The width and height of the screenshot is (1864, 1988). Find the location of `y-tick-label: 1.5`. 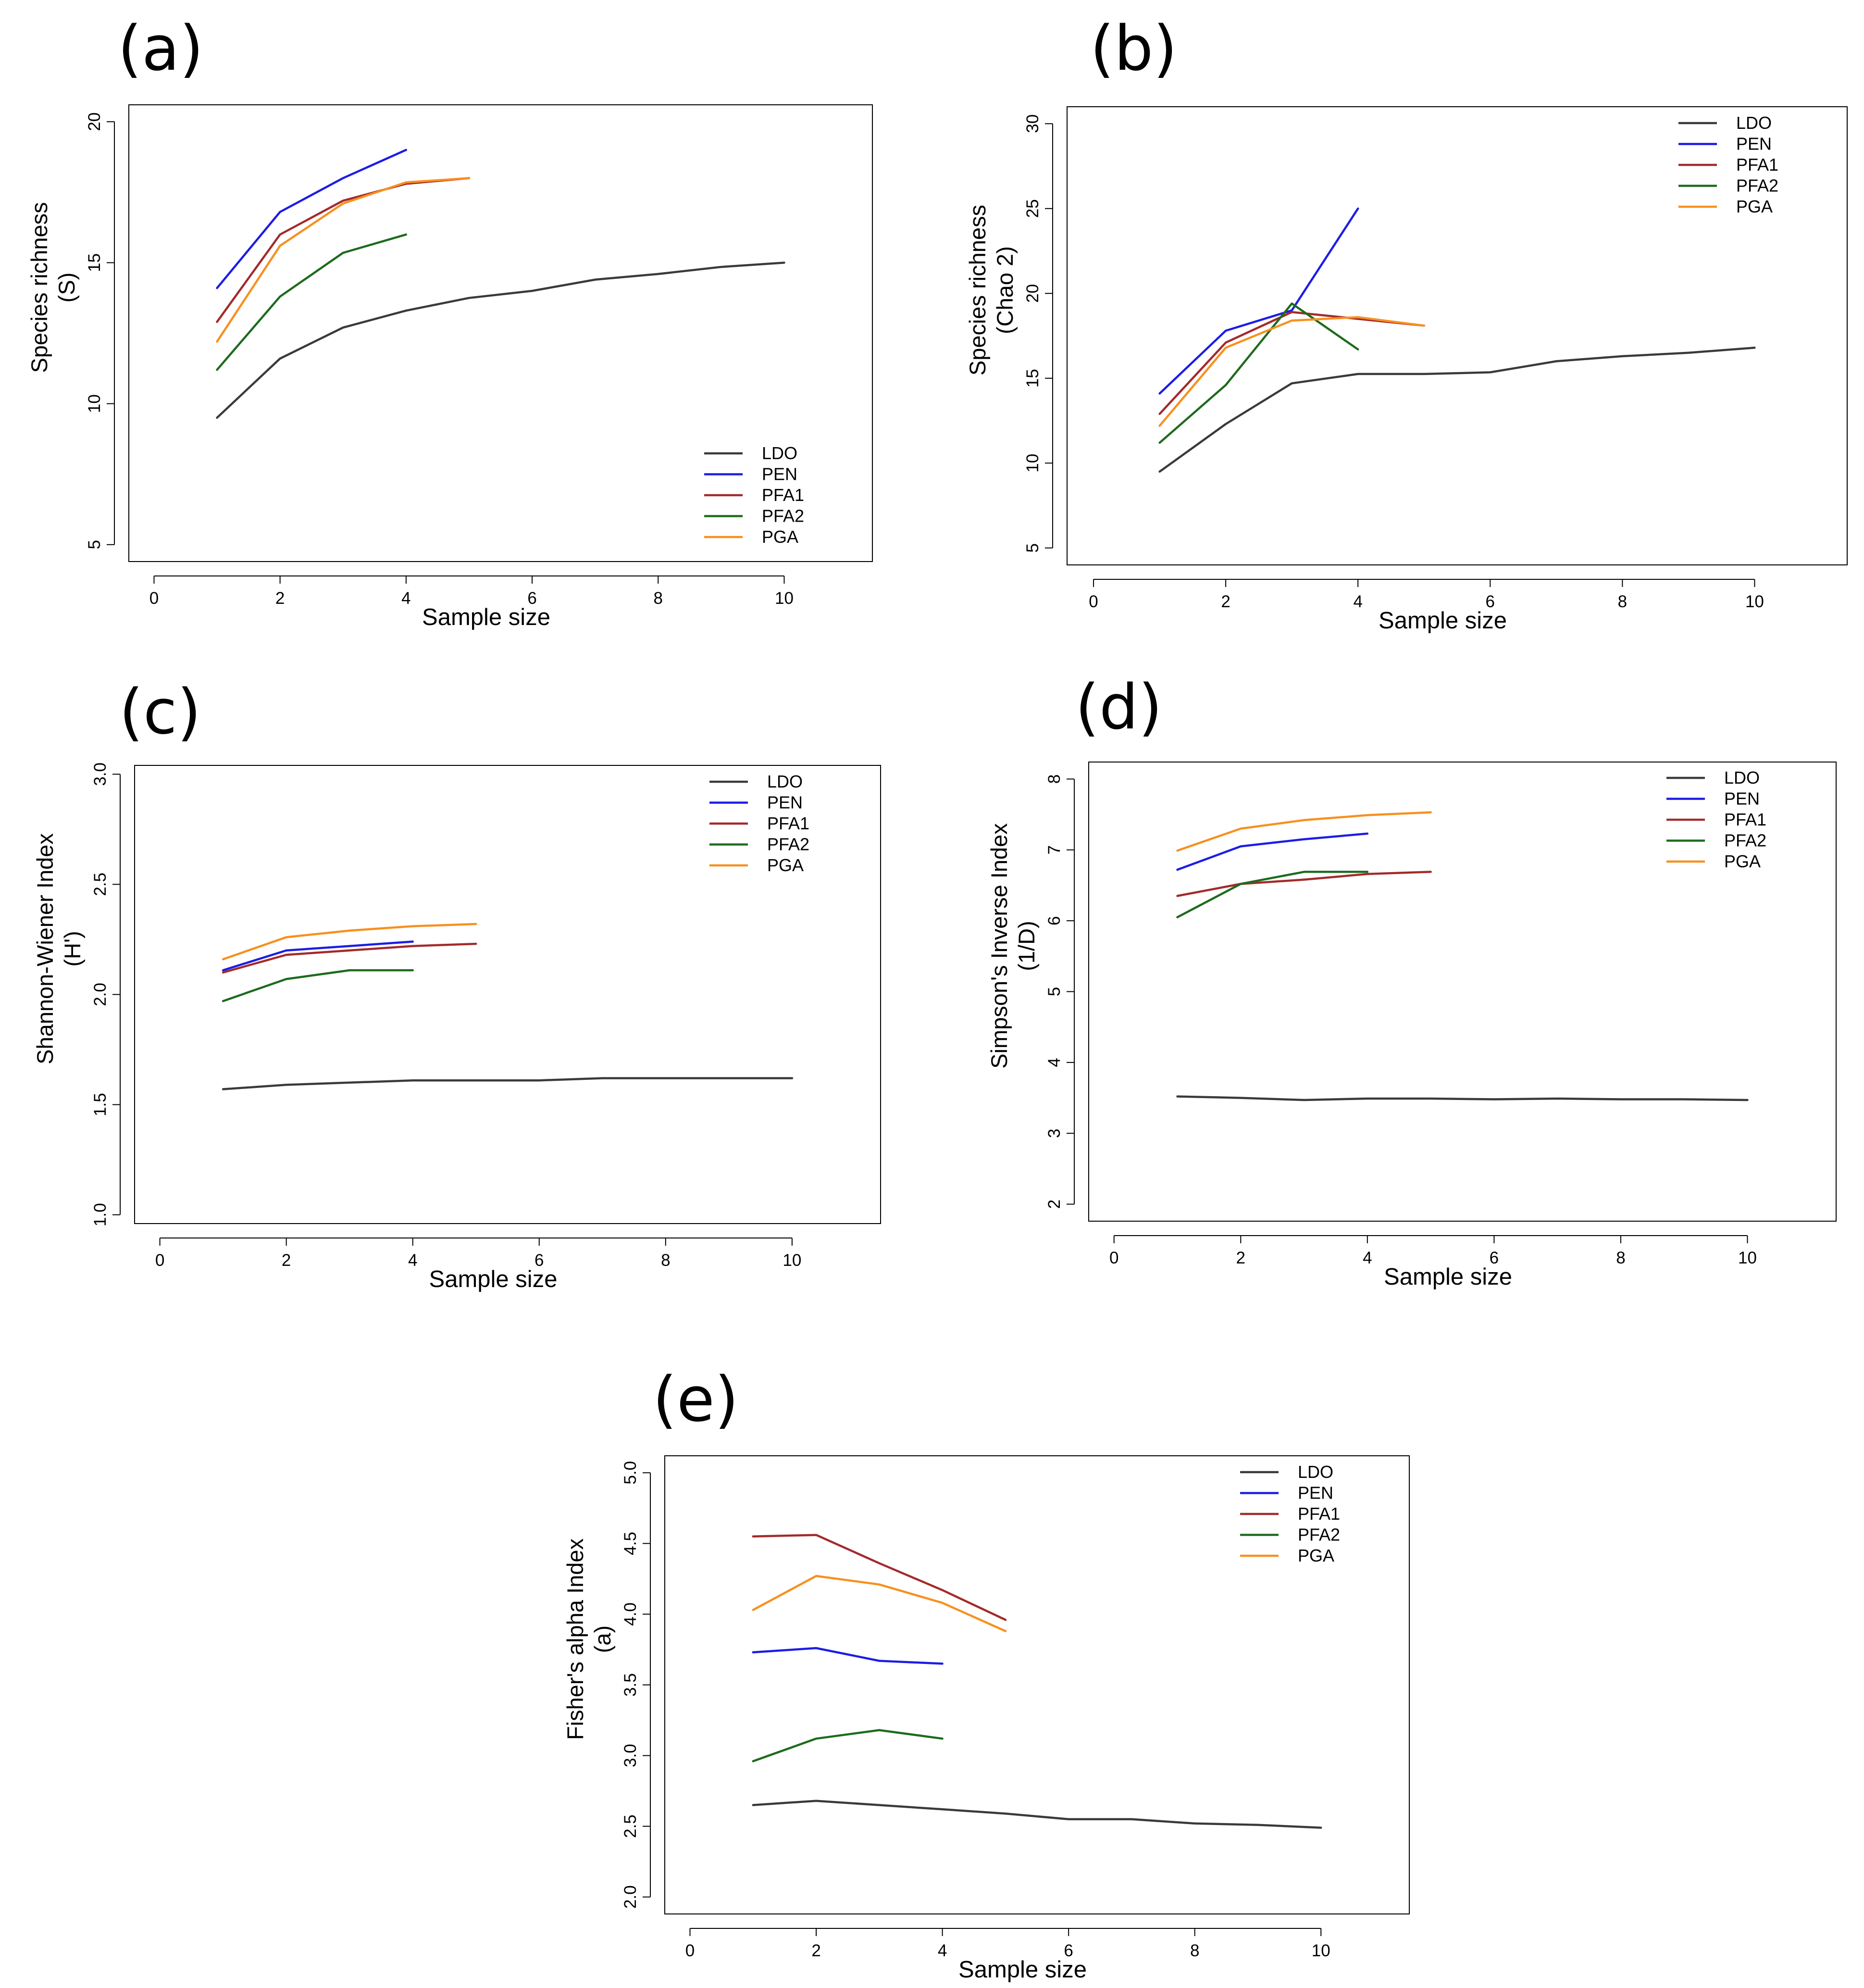

y-tick-label: 1.5 is located at coordinates (100, 1104).